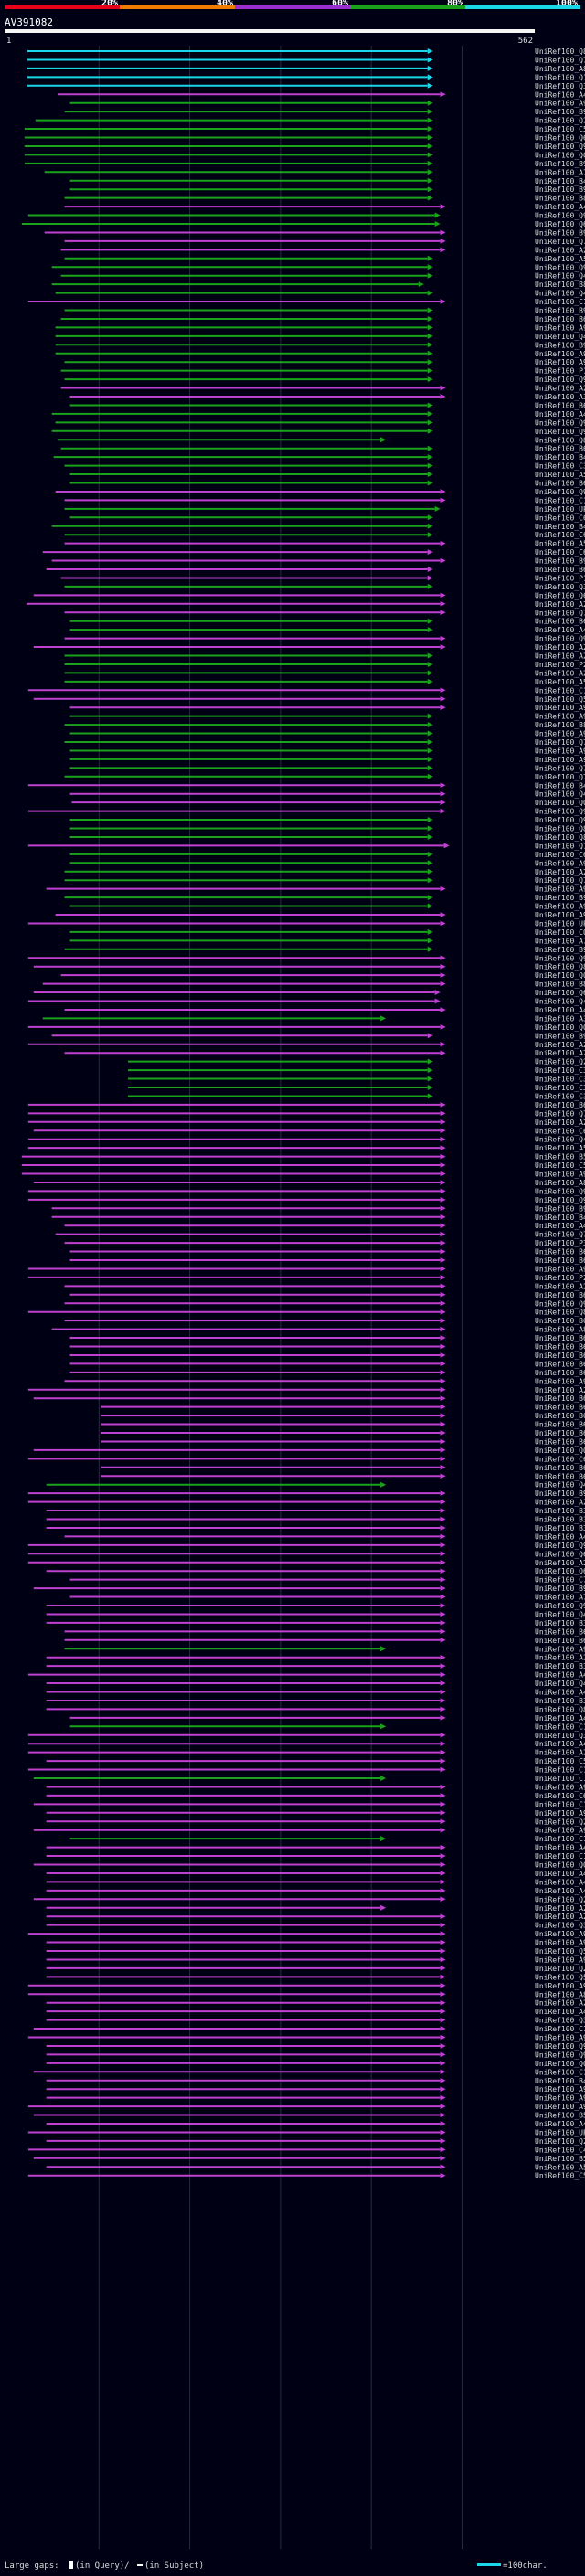  Describe the element at coordinates (560, 595) in the screenshot. I see `hit-label: UniRef100_Q6YWU7` at that location.